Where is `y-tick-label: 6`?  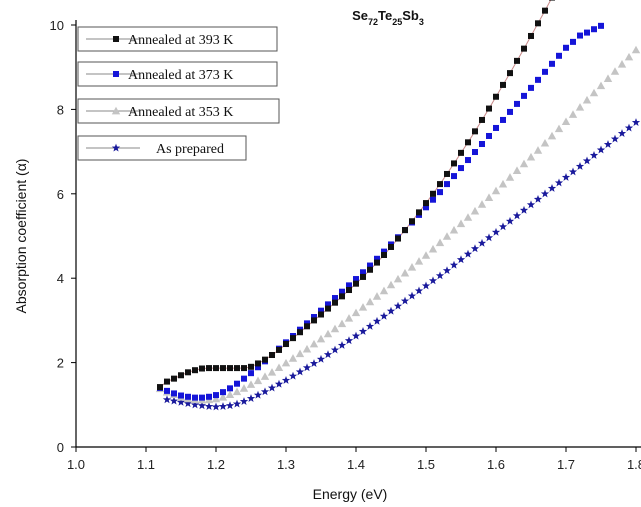 y-tick-label: 6 is located at coordinates (60, 194).